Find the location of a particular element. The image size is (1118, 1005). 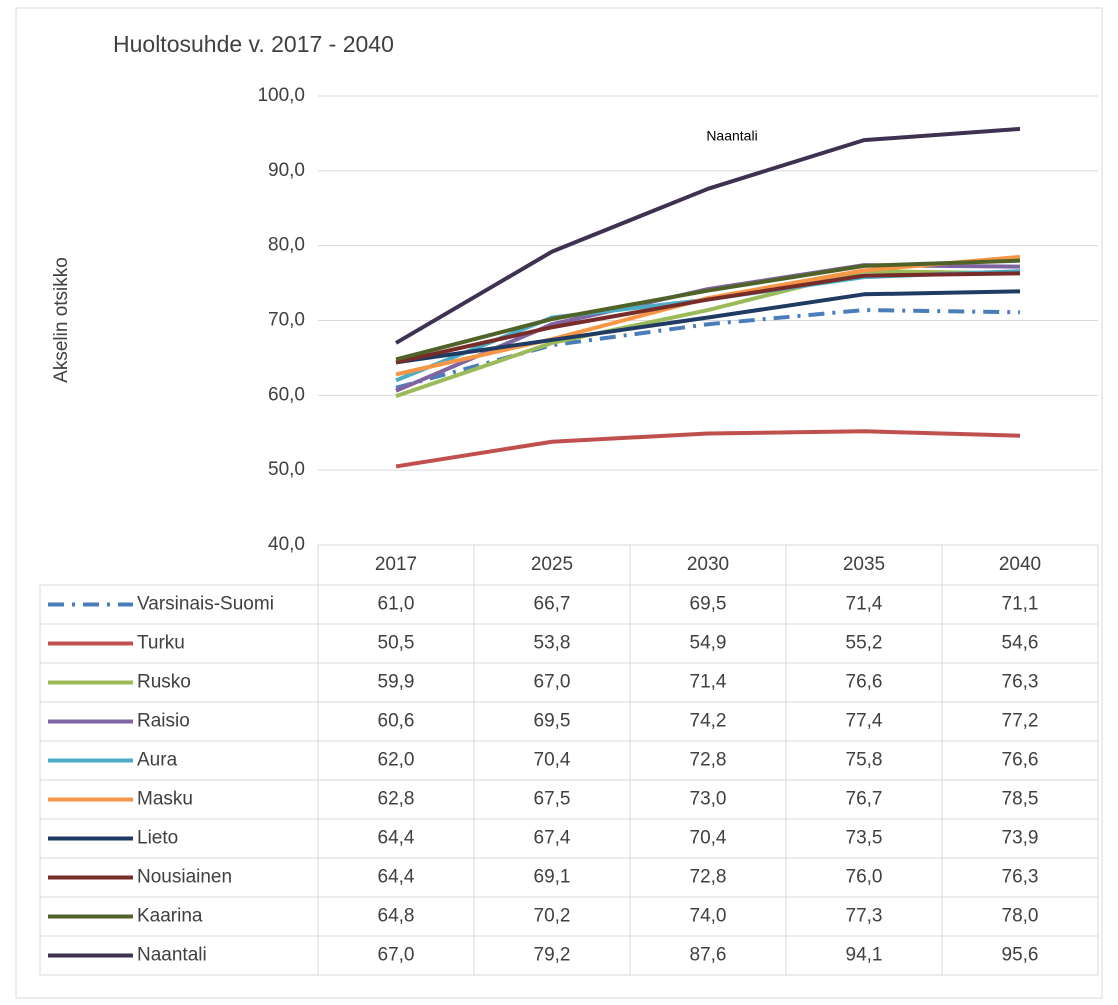

table-value: 73,5 is located at coordinates (864, 838).